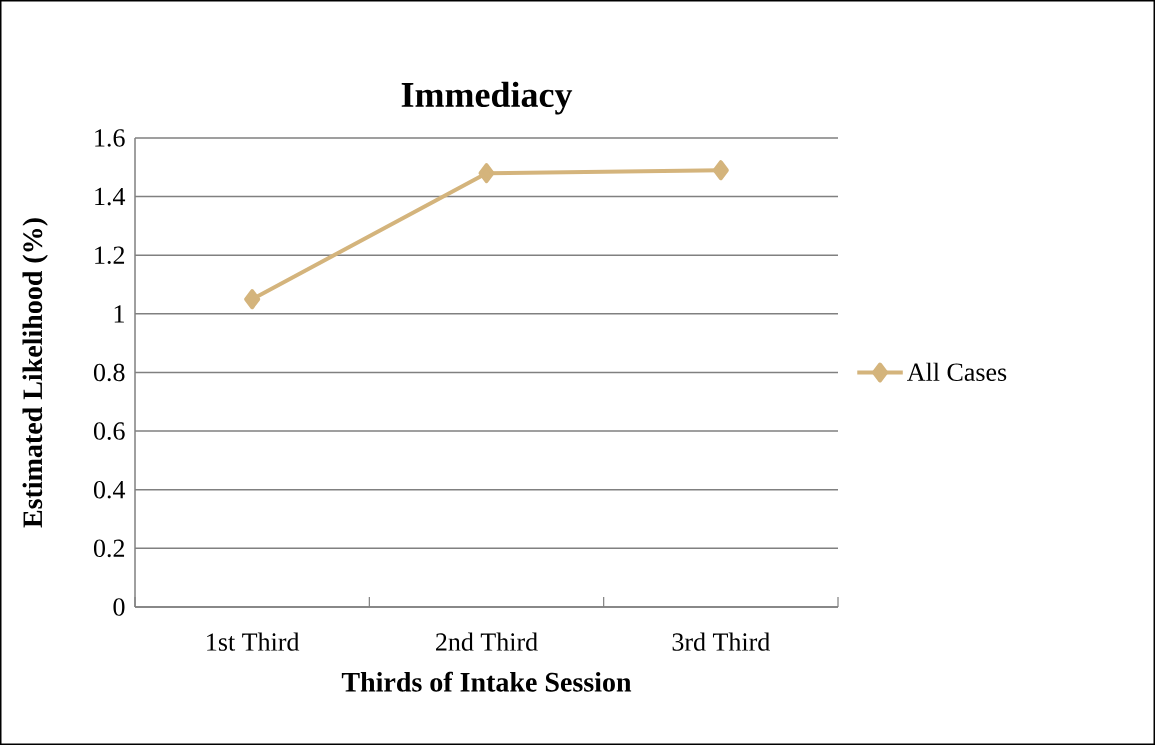 Image resolution: width=1155 pixels, height=745 pixels. What do you see at coordinates (253, 641) in the screenshot?
I see `x-tick-label: 1st Third` at bounding box center [253, 641].